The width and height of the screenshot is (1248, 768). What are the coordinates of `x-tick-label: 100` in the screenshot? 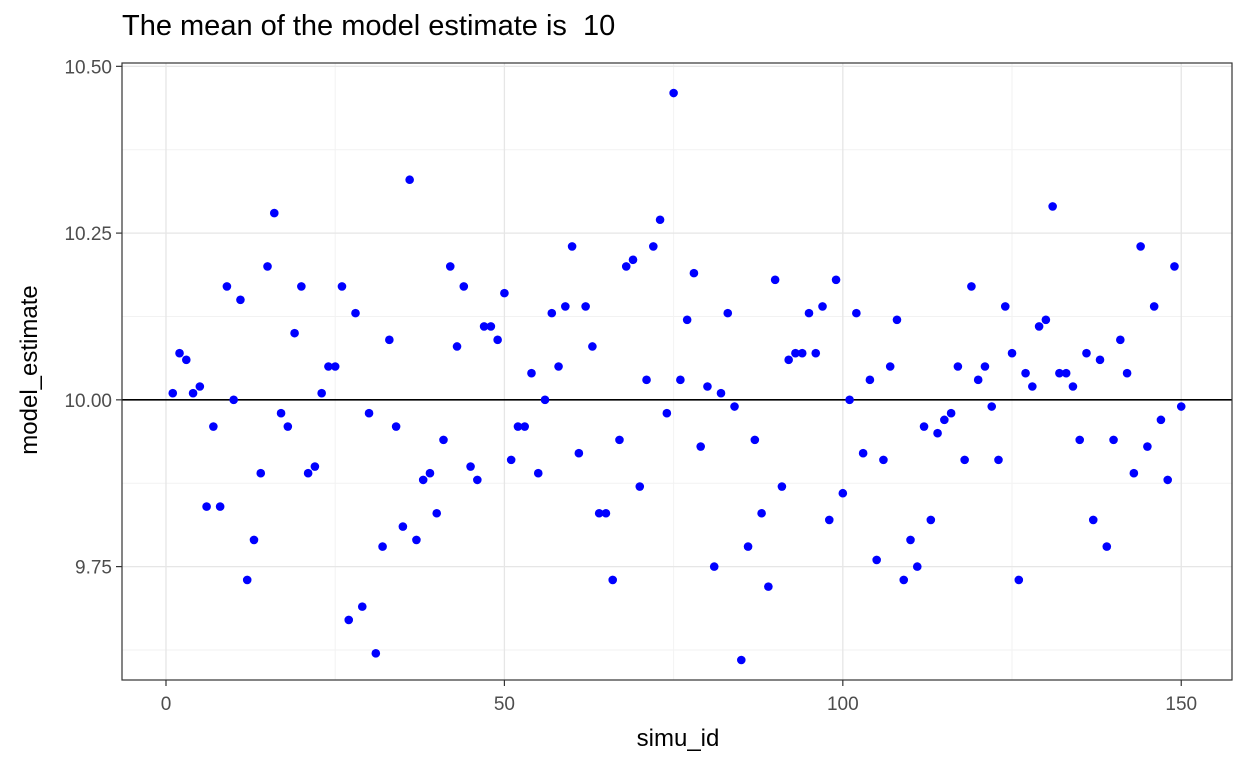 It's located at (843, 704).